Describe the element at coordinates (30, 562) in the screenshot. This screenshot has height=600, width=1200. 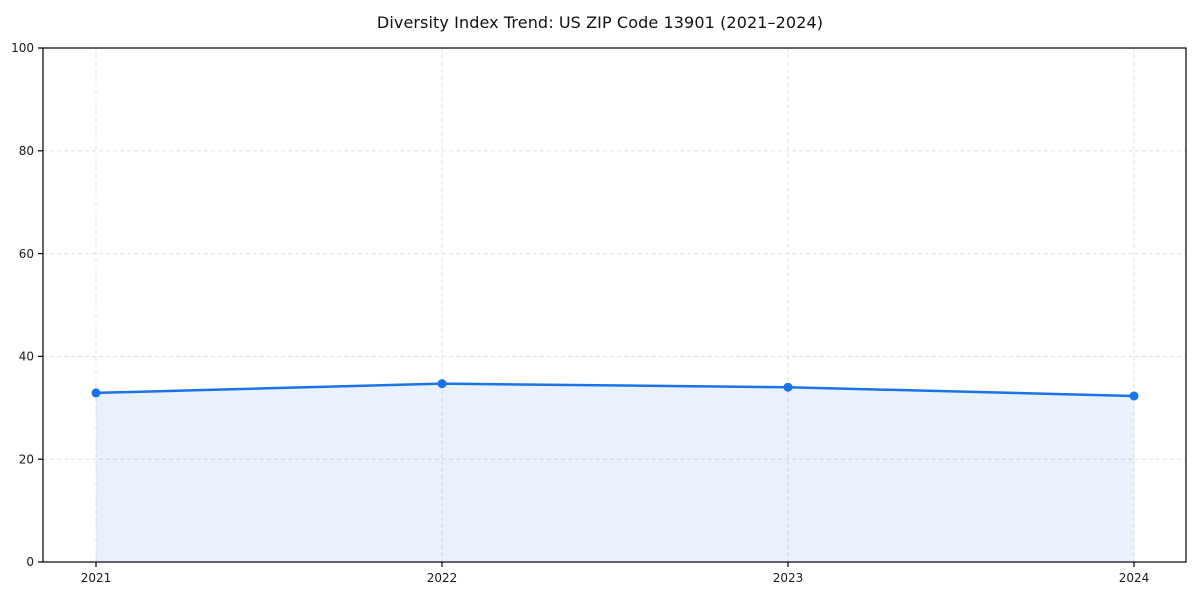
I see `y-tick-label: 0` at that location.